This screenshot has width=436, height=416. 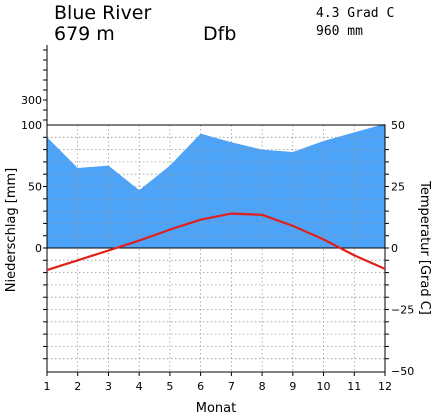 What do you see at coordinates (385, 386) in the screenshot?
I see `x-tick-label: 12` at bounding box center [385, 386].